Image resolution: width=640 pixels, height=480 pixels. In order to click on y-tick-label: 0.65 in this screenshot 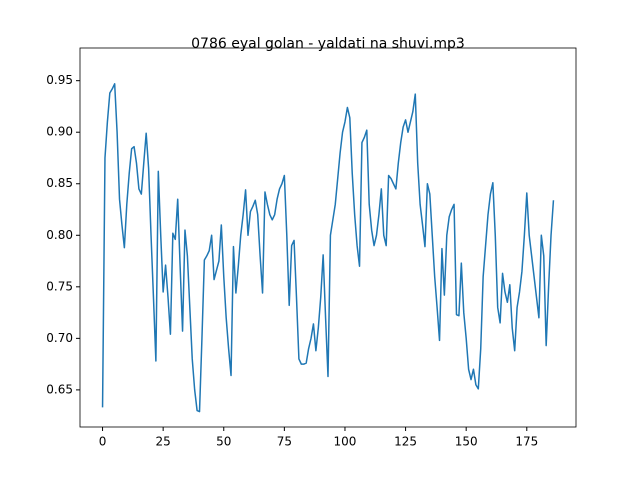, I will do `click(59, 389)`.